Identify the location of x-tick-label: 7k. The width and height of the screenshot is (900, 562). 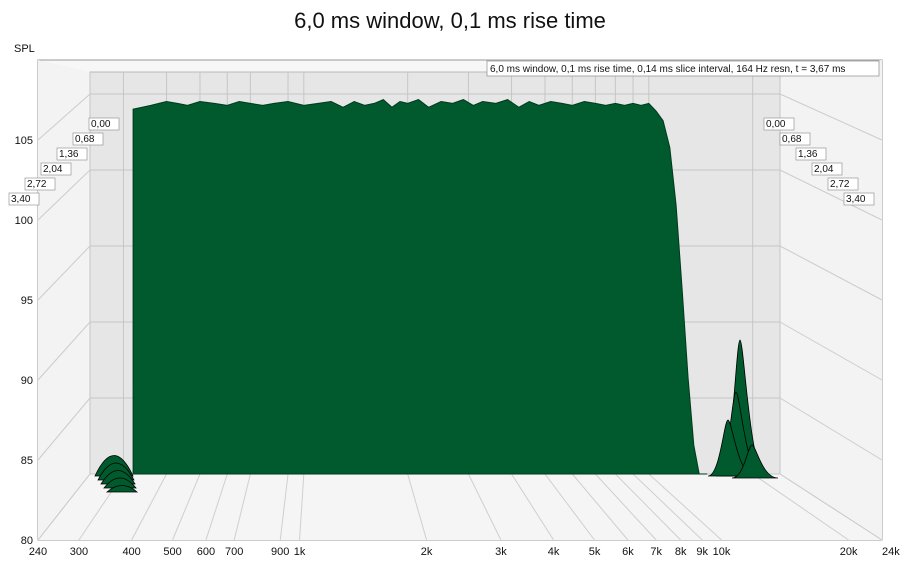
(656, 552).